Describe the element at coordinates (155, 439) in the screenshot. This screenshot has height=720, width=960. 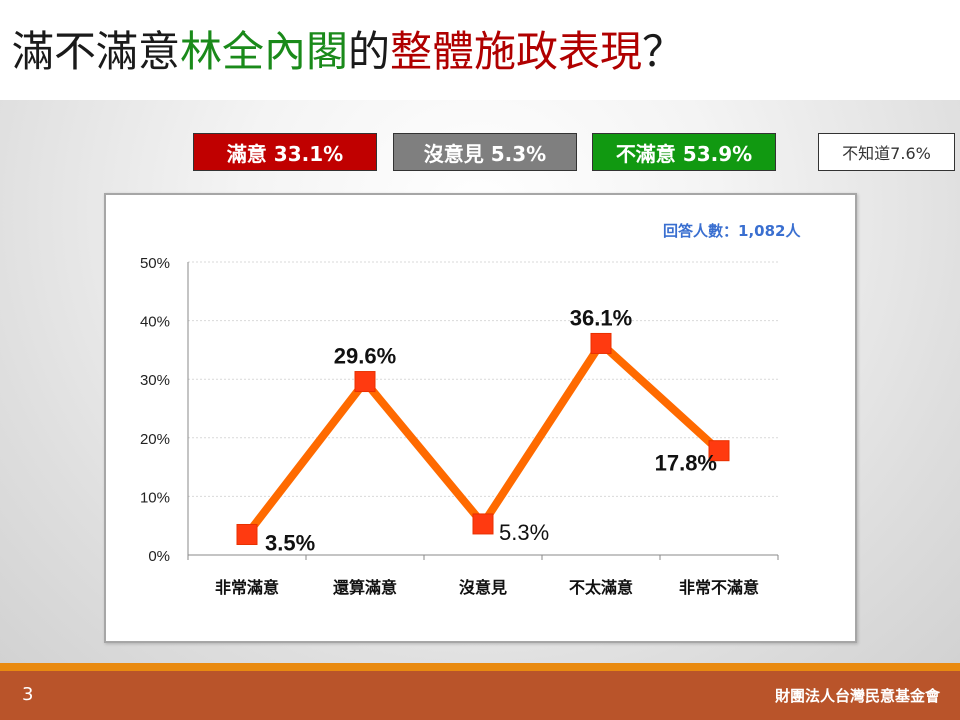
I see `y-tick-label: 20%` at that location.